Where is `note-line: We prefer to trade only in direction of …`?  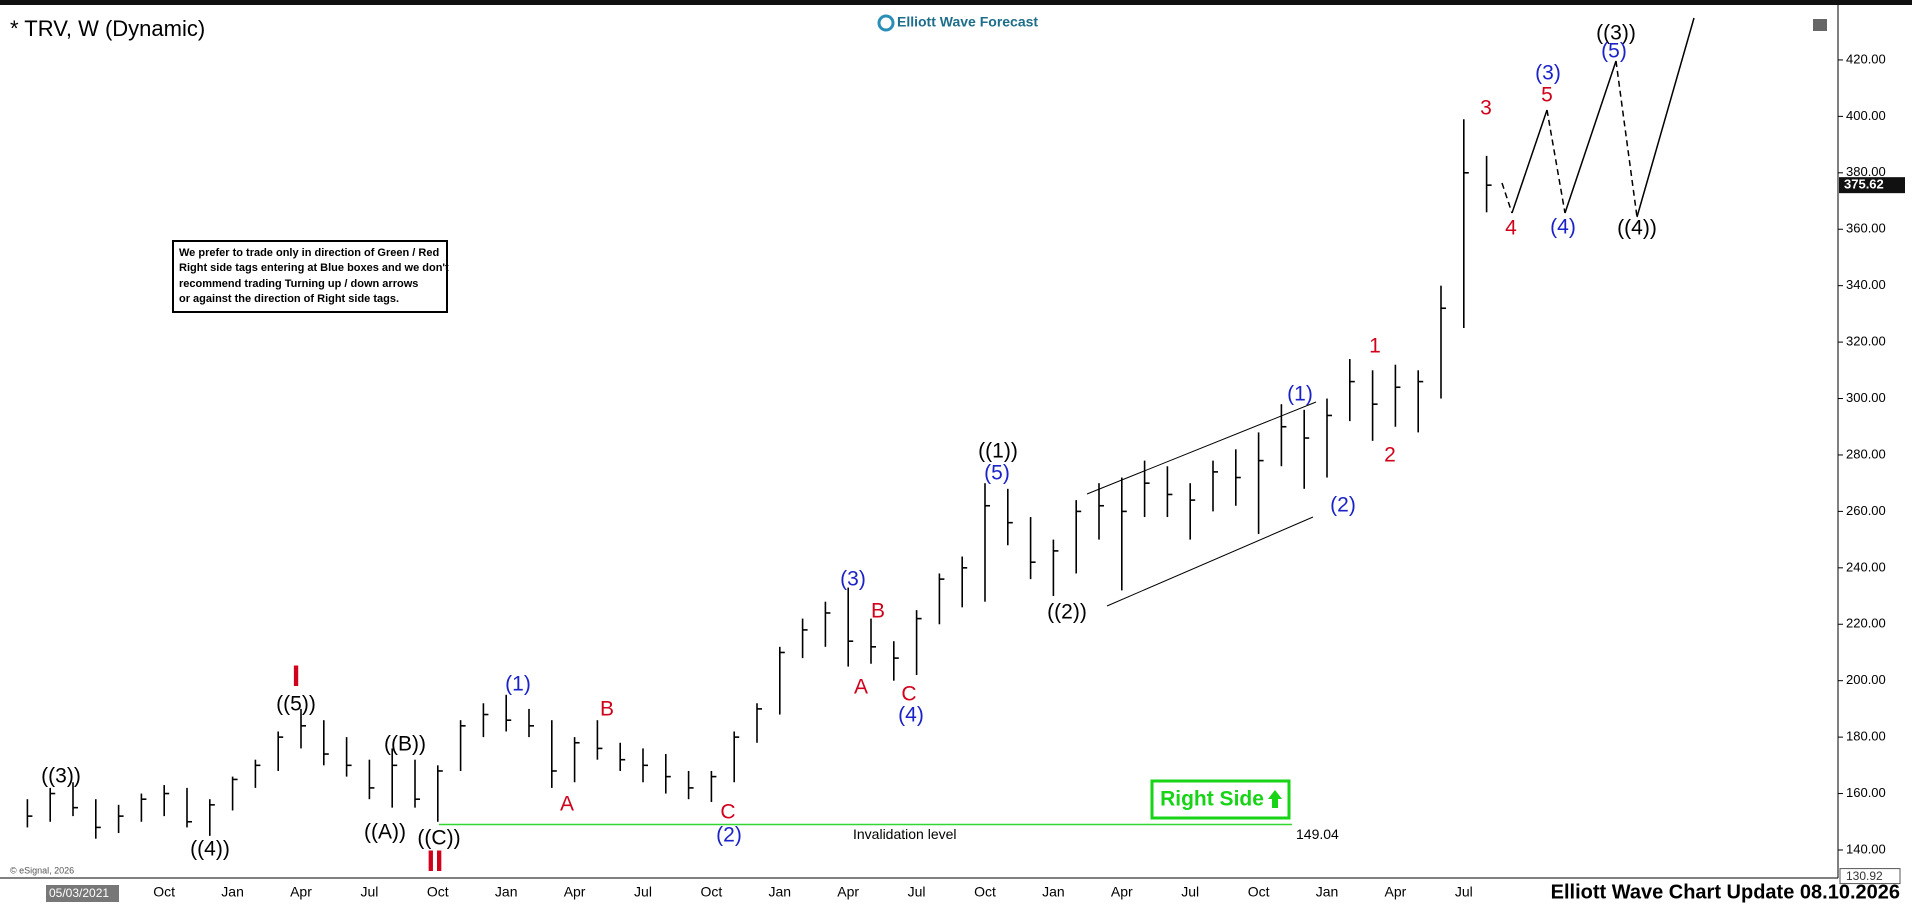
note-line: We prefer to trade only in direction of … is located at coordinates (309, 253).